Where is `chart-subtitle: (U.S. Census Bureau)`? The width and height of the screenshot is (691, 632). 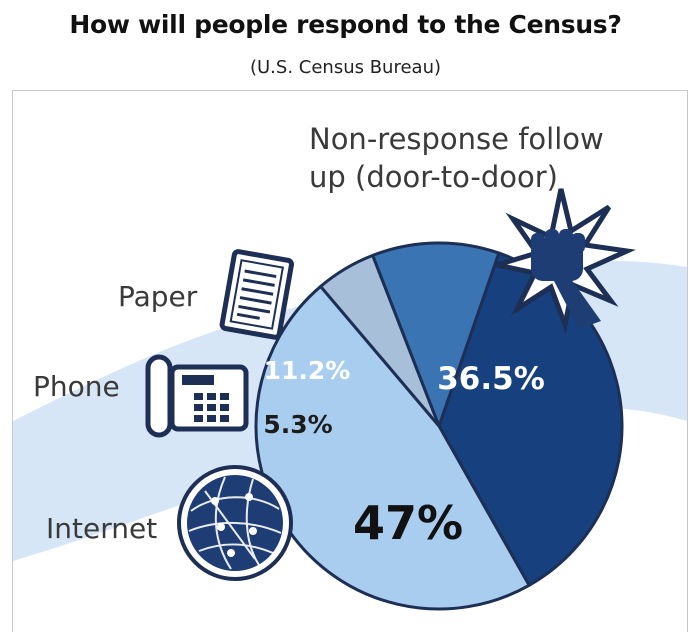 chart-subtitle: (U.S. Census Bureau) is located at coordinates (345, 67).